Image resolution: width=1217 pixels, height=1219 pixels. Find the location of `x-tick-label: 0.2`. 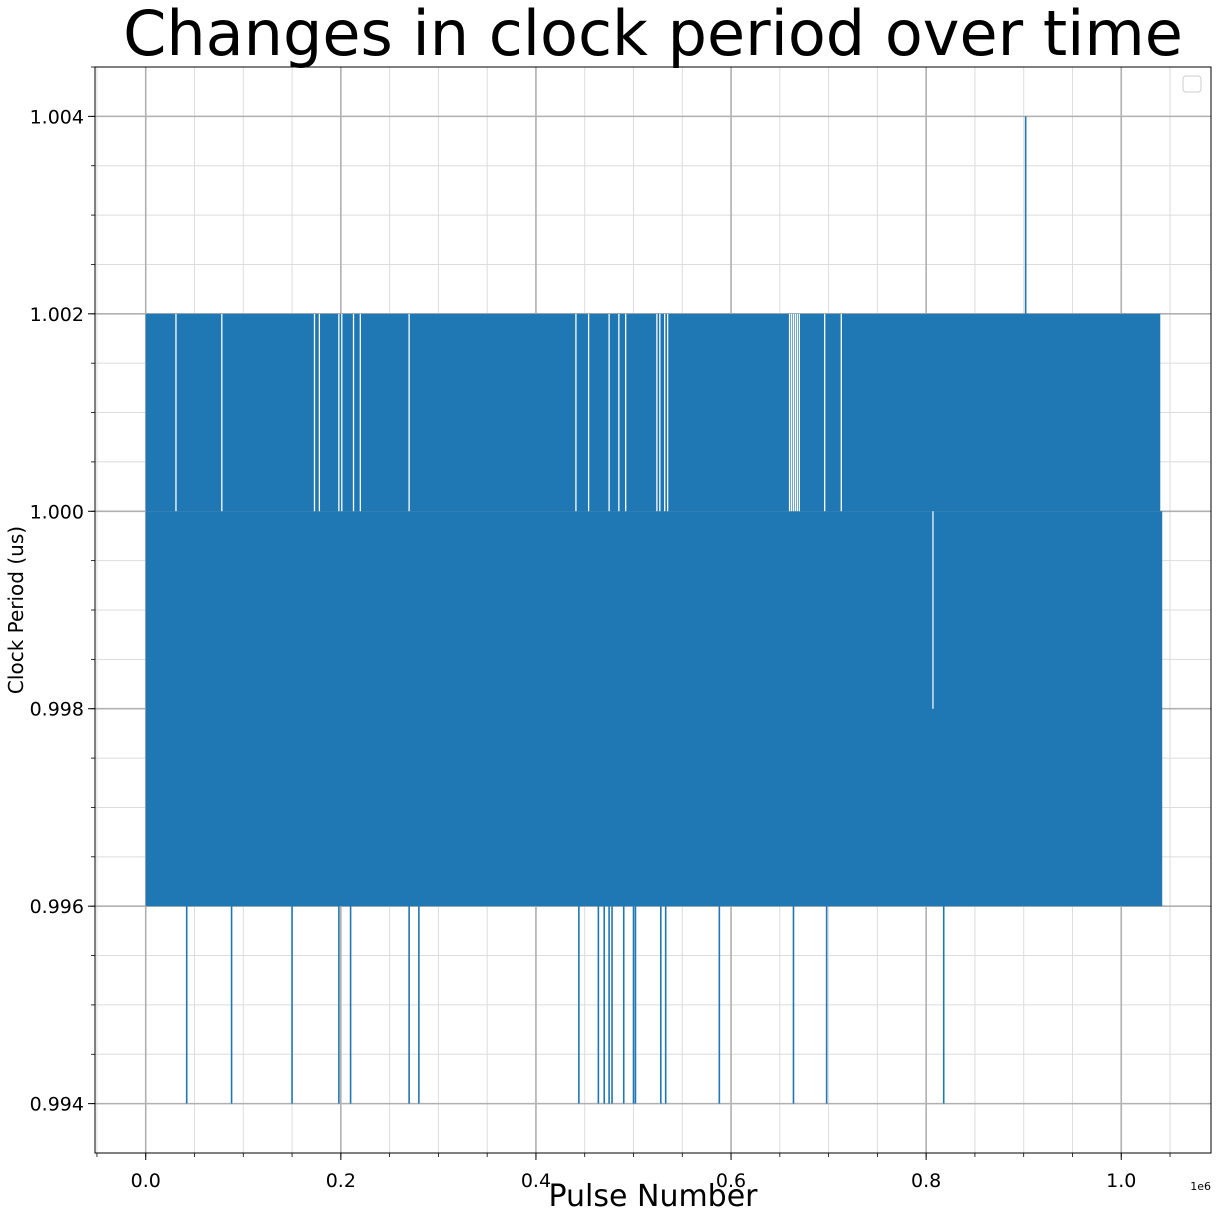

x-tick-label: 0.2 is located at coordinates (341, 1181).